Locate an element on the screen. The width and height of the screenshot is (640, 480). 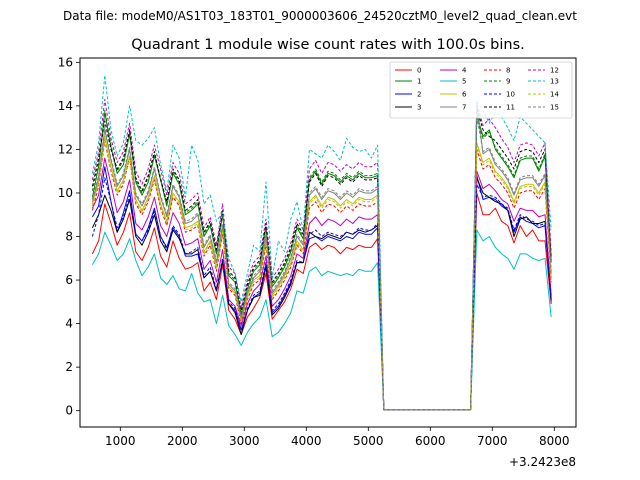
y-tick-label: 16 is located at coordinates (65, 62).